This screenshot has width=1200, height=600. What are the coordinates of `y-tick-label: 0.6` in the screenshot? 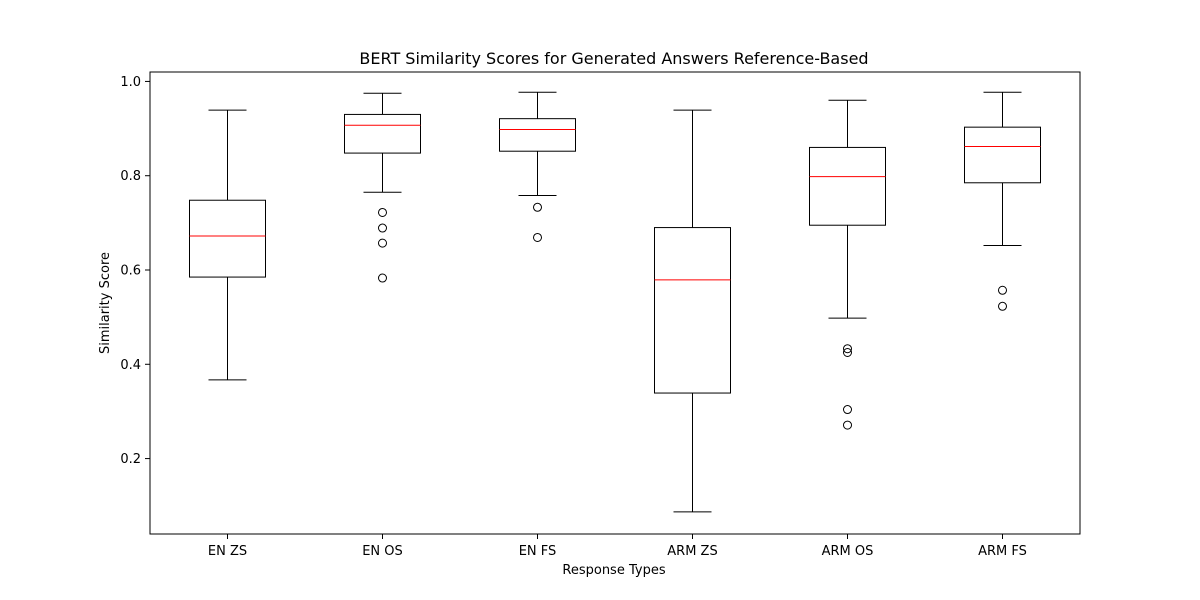 It's located at (130, 271).